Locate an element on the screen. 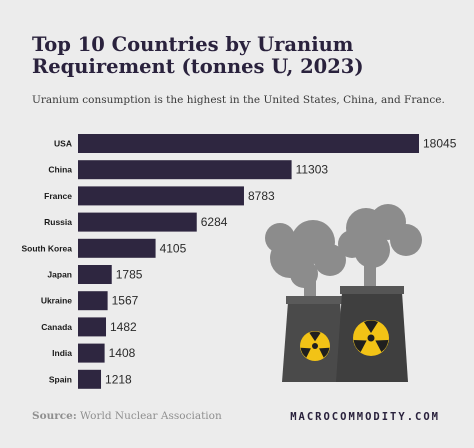 The image size is (474, 448). smoke-icon is located at coordinates (343, 252).